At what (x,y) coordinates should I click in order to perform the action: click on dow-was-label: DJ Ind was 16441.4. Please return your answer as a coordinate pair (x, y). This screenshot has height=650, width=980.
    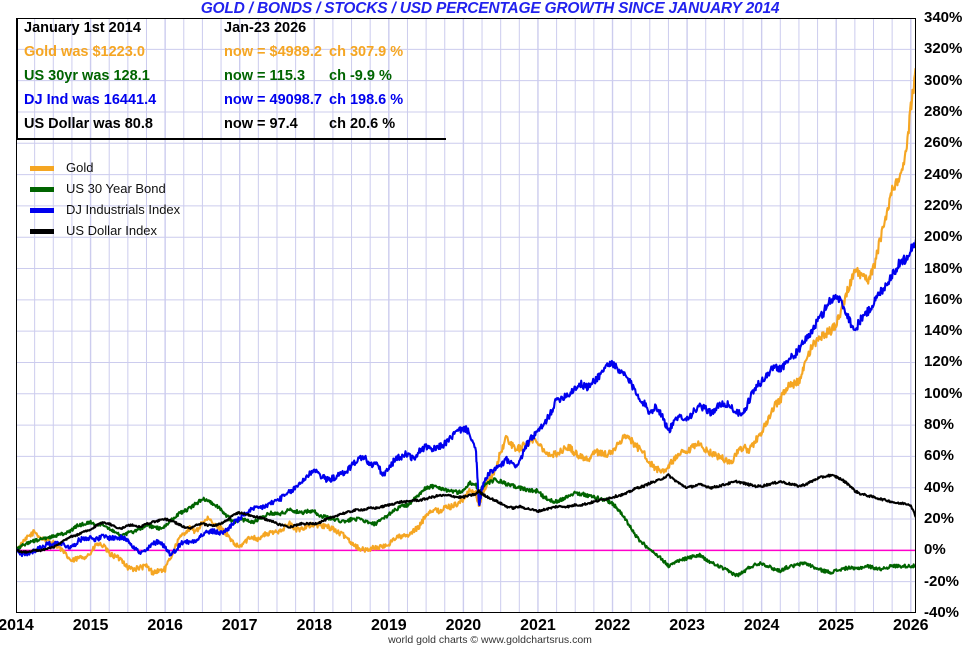
    Looking at the image, I should click on (90, 100).